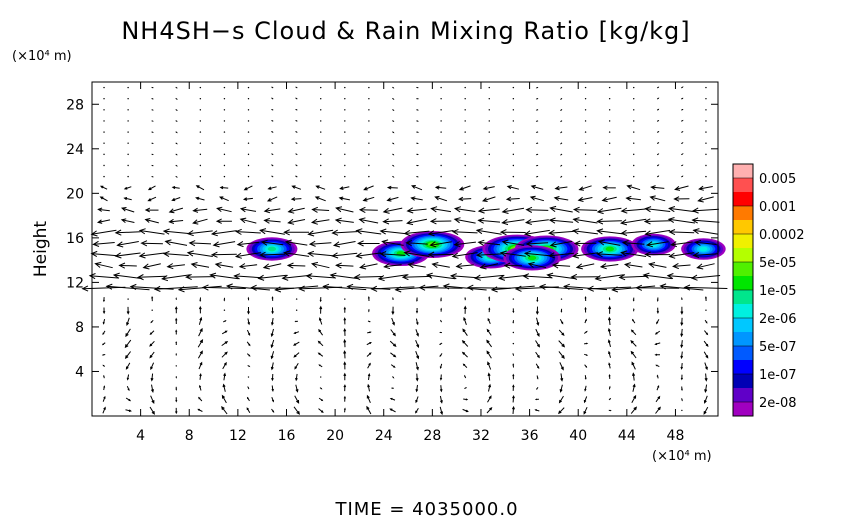 The height and width of the screenshot is (519, 854). What do you see at coordinates (287, 436) in the screenshot?
I see `x-tick-label: 16` at bounding box center [287, 436].